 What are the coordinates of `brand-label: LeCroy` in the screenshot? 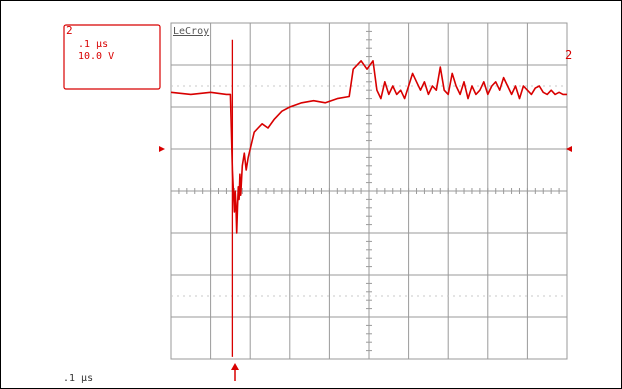 It's located at (191, 31).